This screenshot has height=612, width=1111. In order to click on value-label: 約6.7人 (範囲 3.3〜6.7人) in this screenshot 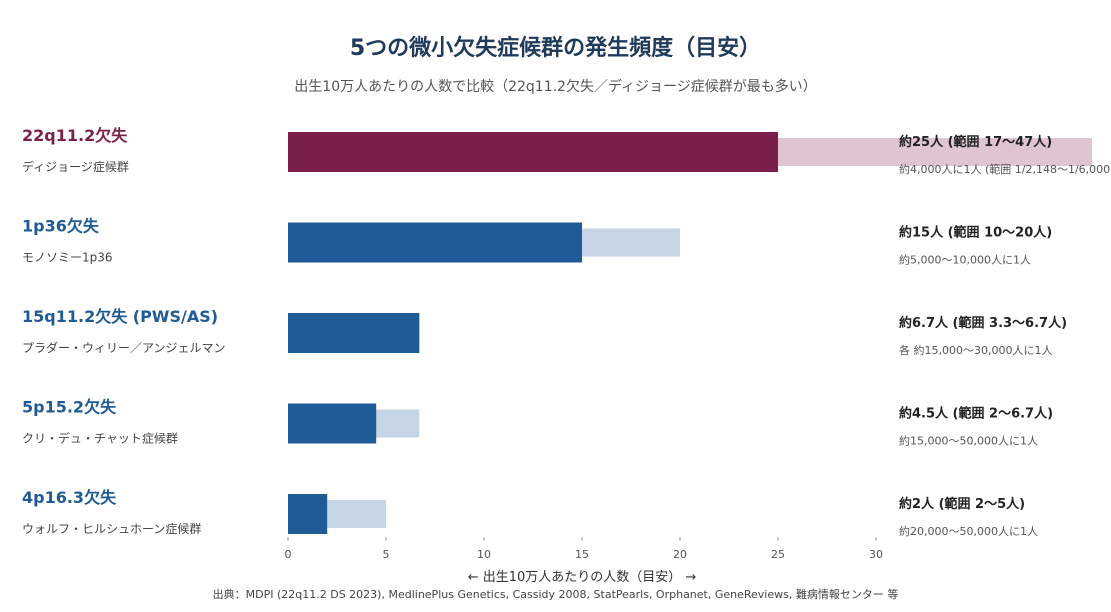, I will do `click(983, 323)`.